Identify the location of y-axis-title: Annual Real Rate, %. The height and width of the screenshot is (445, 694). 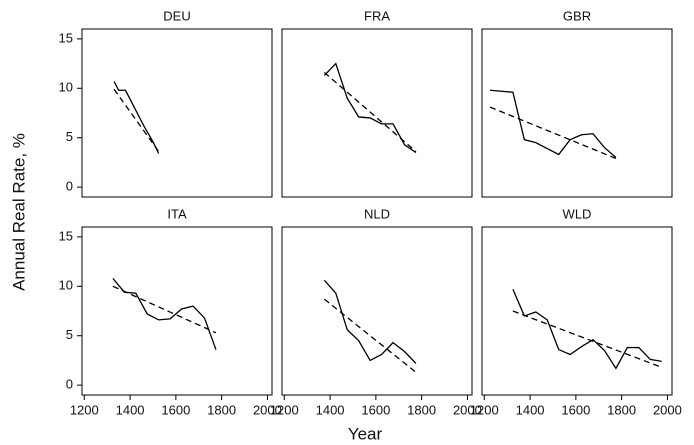
(18, 212).